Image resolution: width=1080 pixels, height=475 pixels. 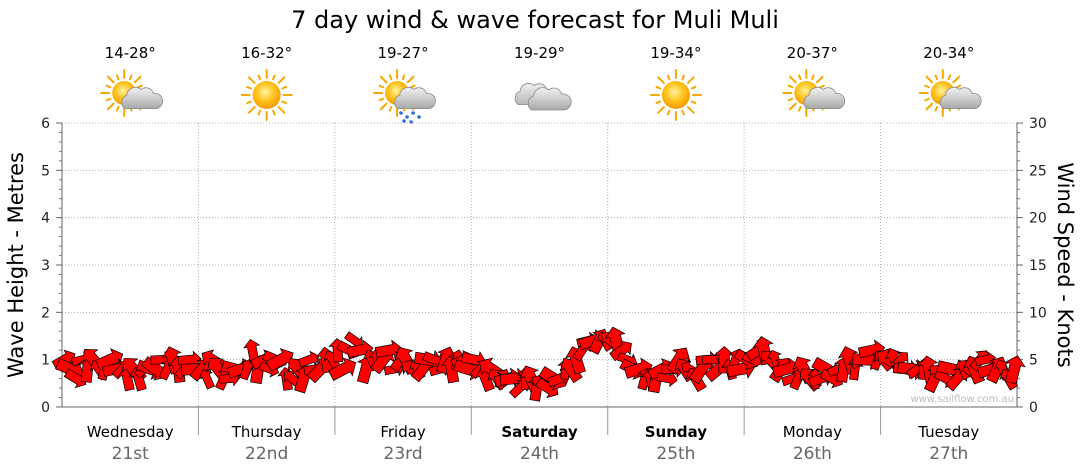 I want to click on day-name-label: Friday, so click(x=403, y=432).